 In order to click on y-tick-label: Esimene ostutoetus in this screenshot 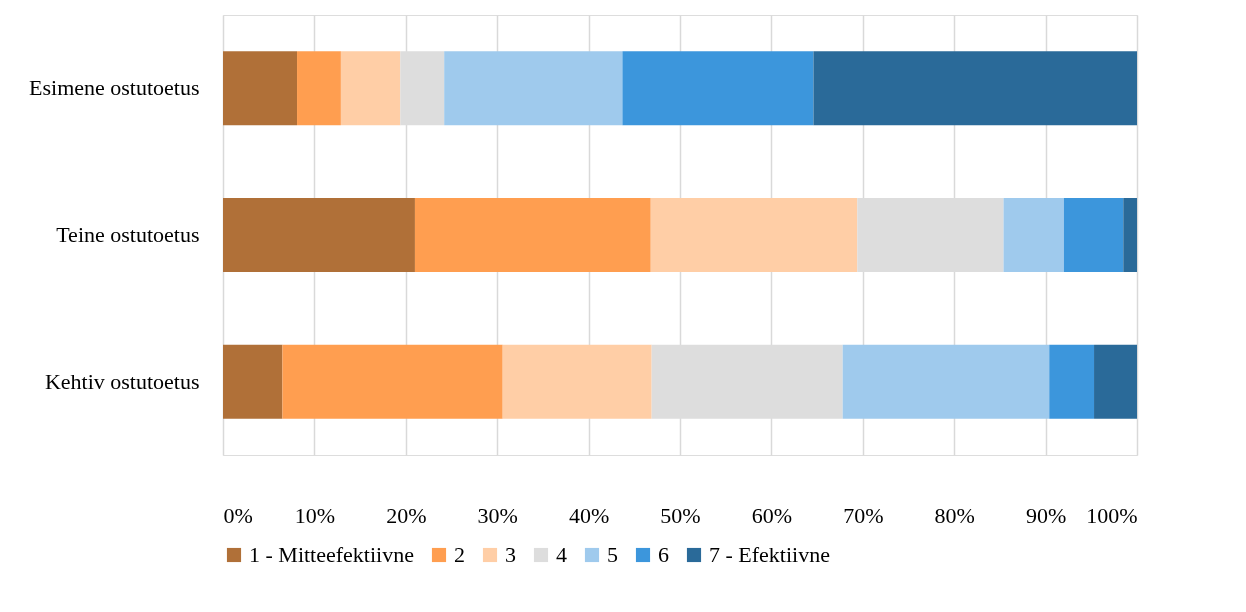, I will do `click(114, 88)`.